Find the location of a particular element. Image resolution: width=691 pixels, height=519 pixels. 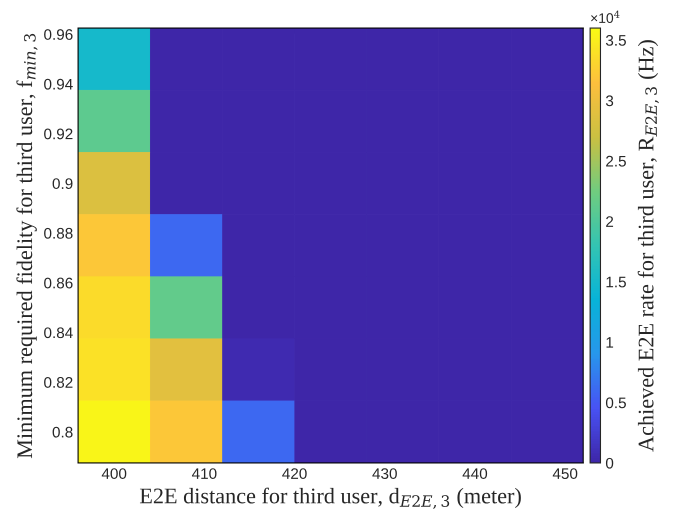

x-tick-label: 420 is located at coordinates (294, 474).